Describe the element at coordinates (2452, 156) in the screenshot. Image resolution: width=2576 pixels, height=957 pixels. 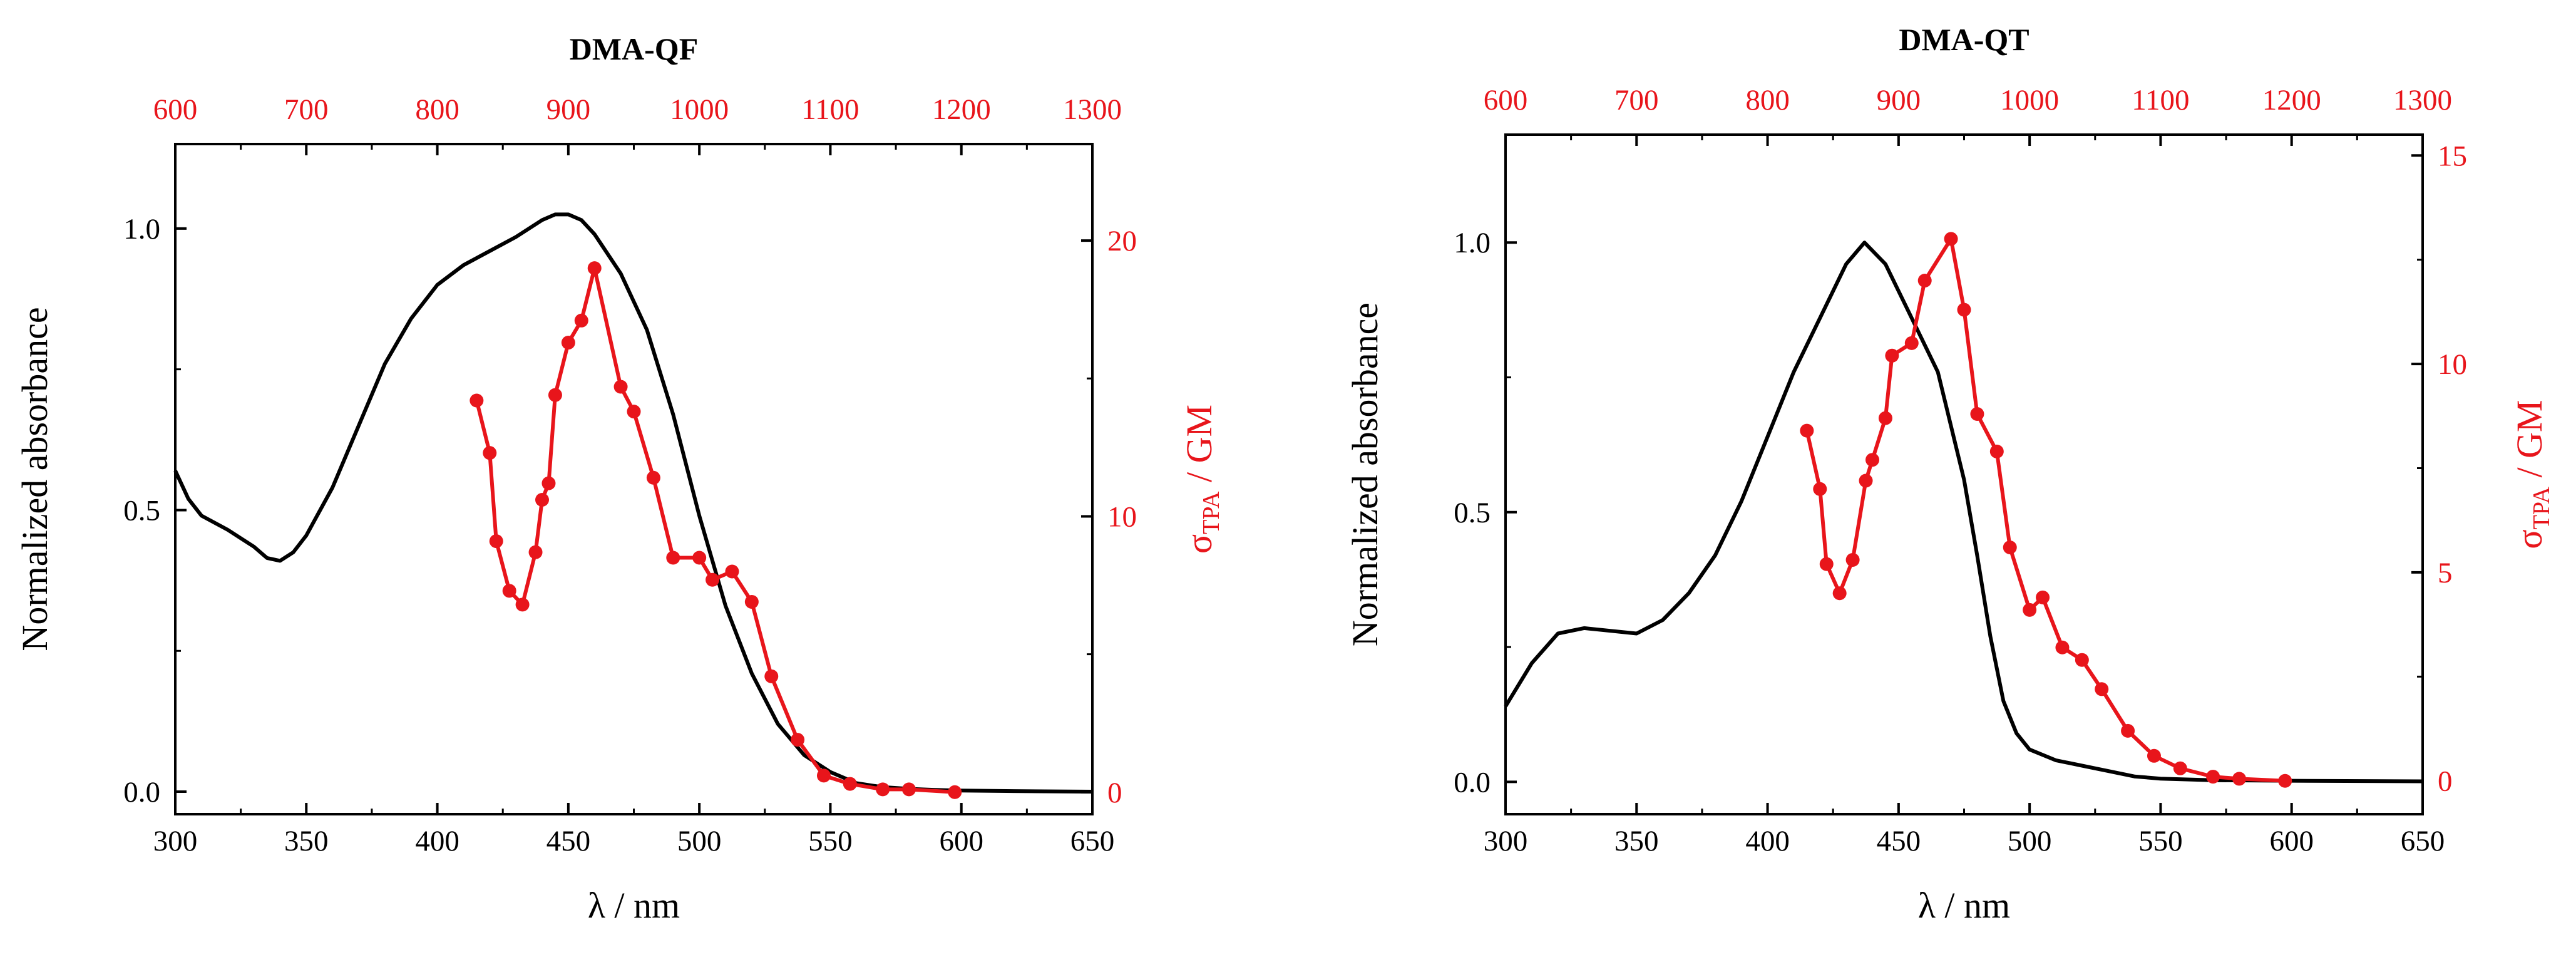
I see `y2-tick-label: 15` at that location.